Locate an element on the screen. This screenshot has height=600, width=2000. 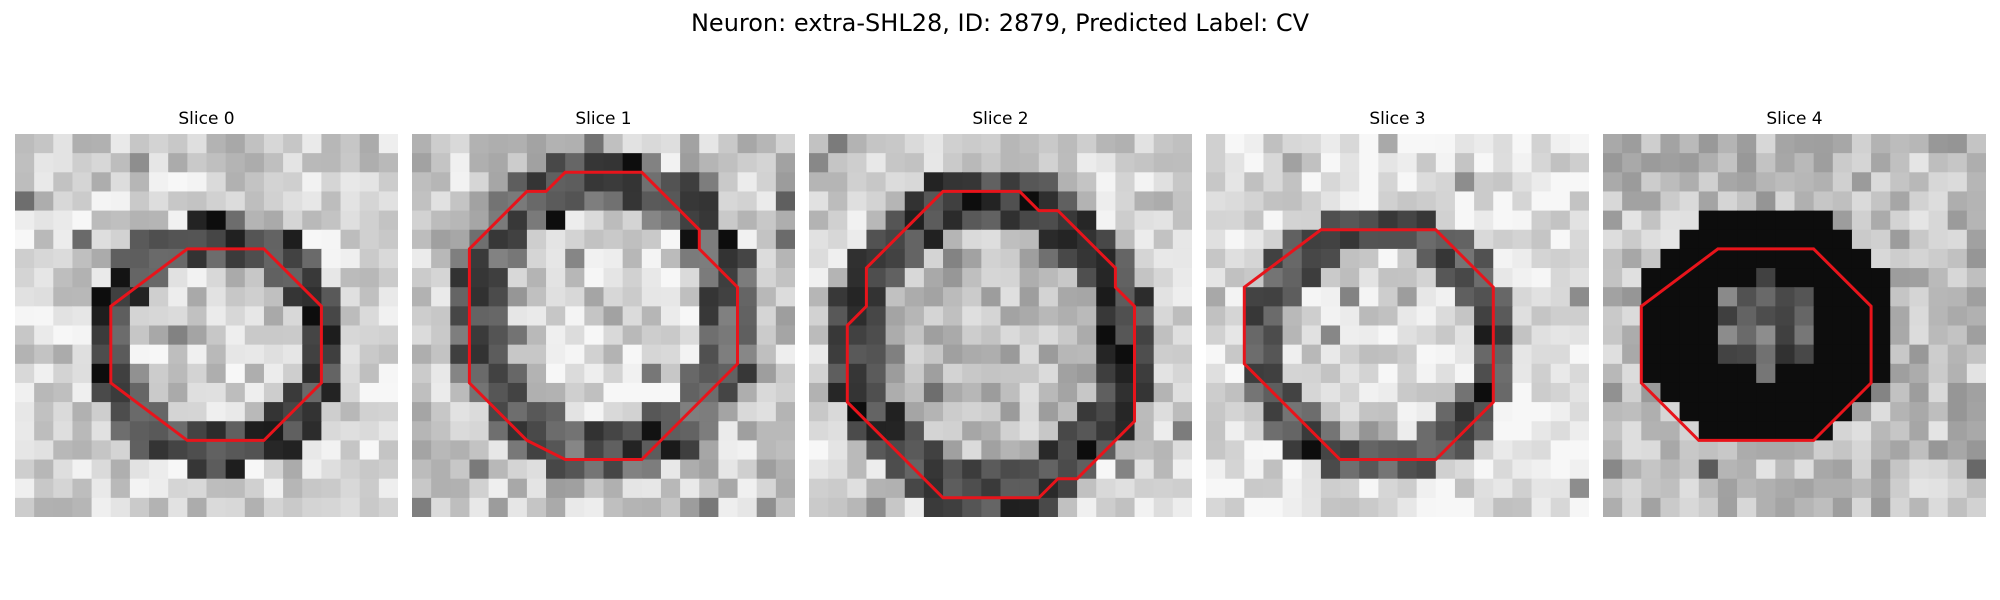
slice-title: Slice 2 is located at coordinates (1000, 119).